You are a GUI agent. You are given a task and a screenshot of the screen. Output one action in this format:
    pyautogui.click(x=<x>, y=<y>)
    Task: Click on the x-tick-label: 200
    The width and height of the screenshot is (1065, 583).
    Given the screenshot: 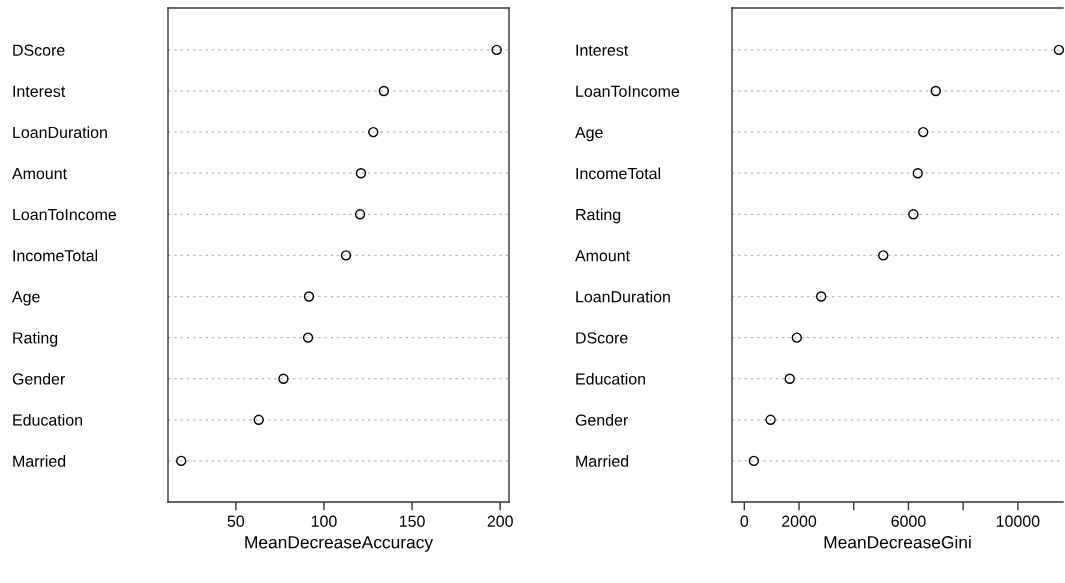 What is the action you would take?
    pyautogui.click(x=500, y=521)
    